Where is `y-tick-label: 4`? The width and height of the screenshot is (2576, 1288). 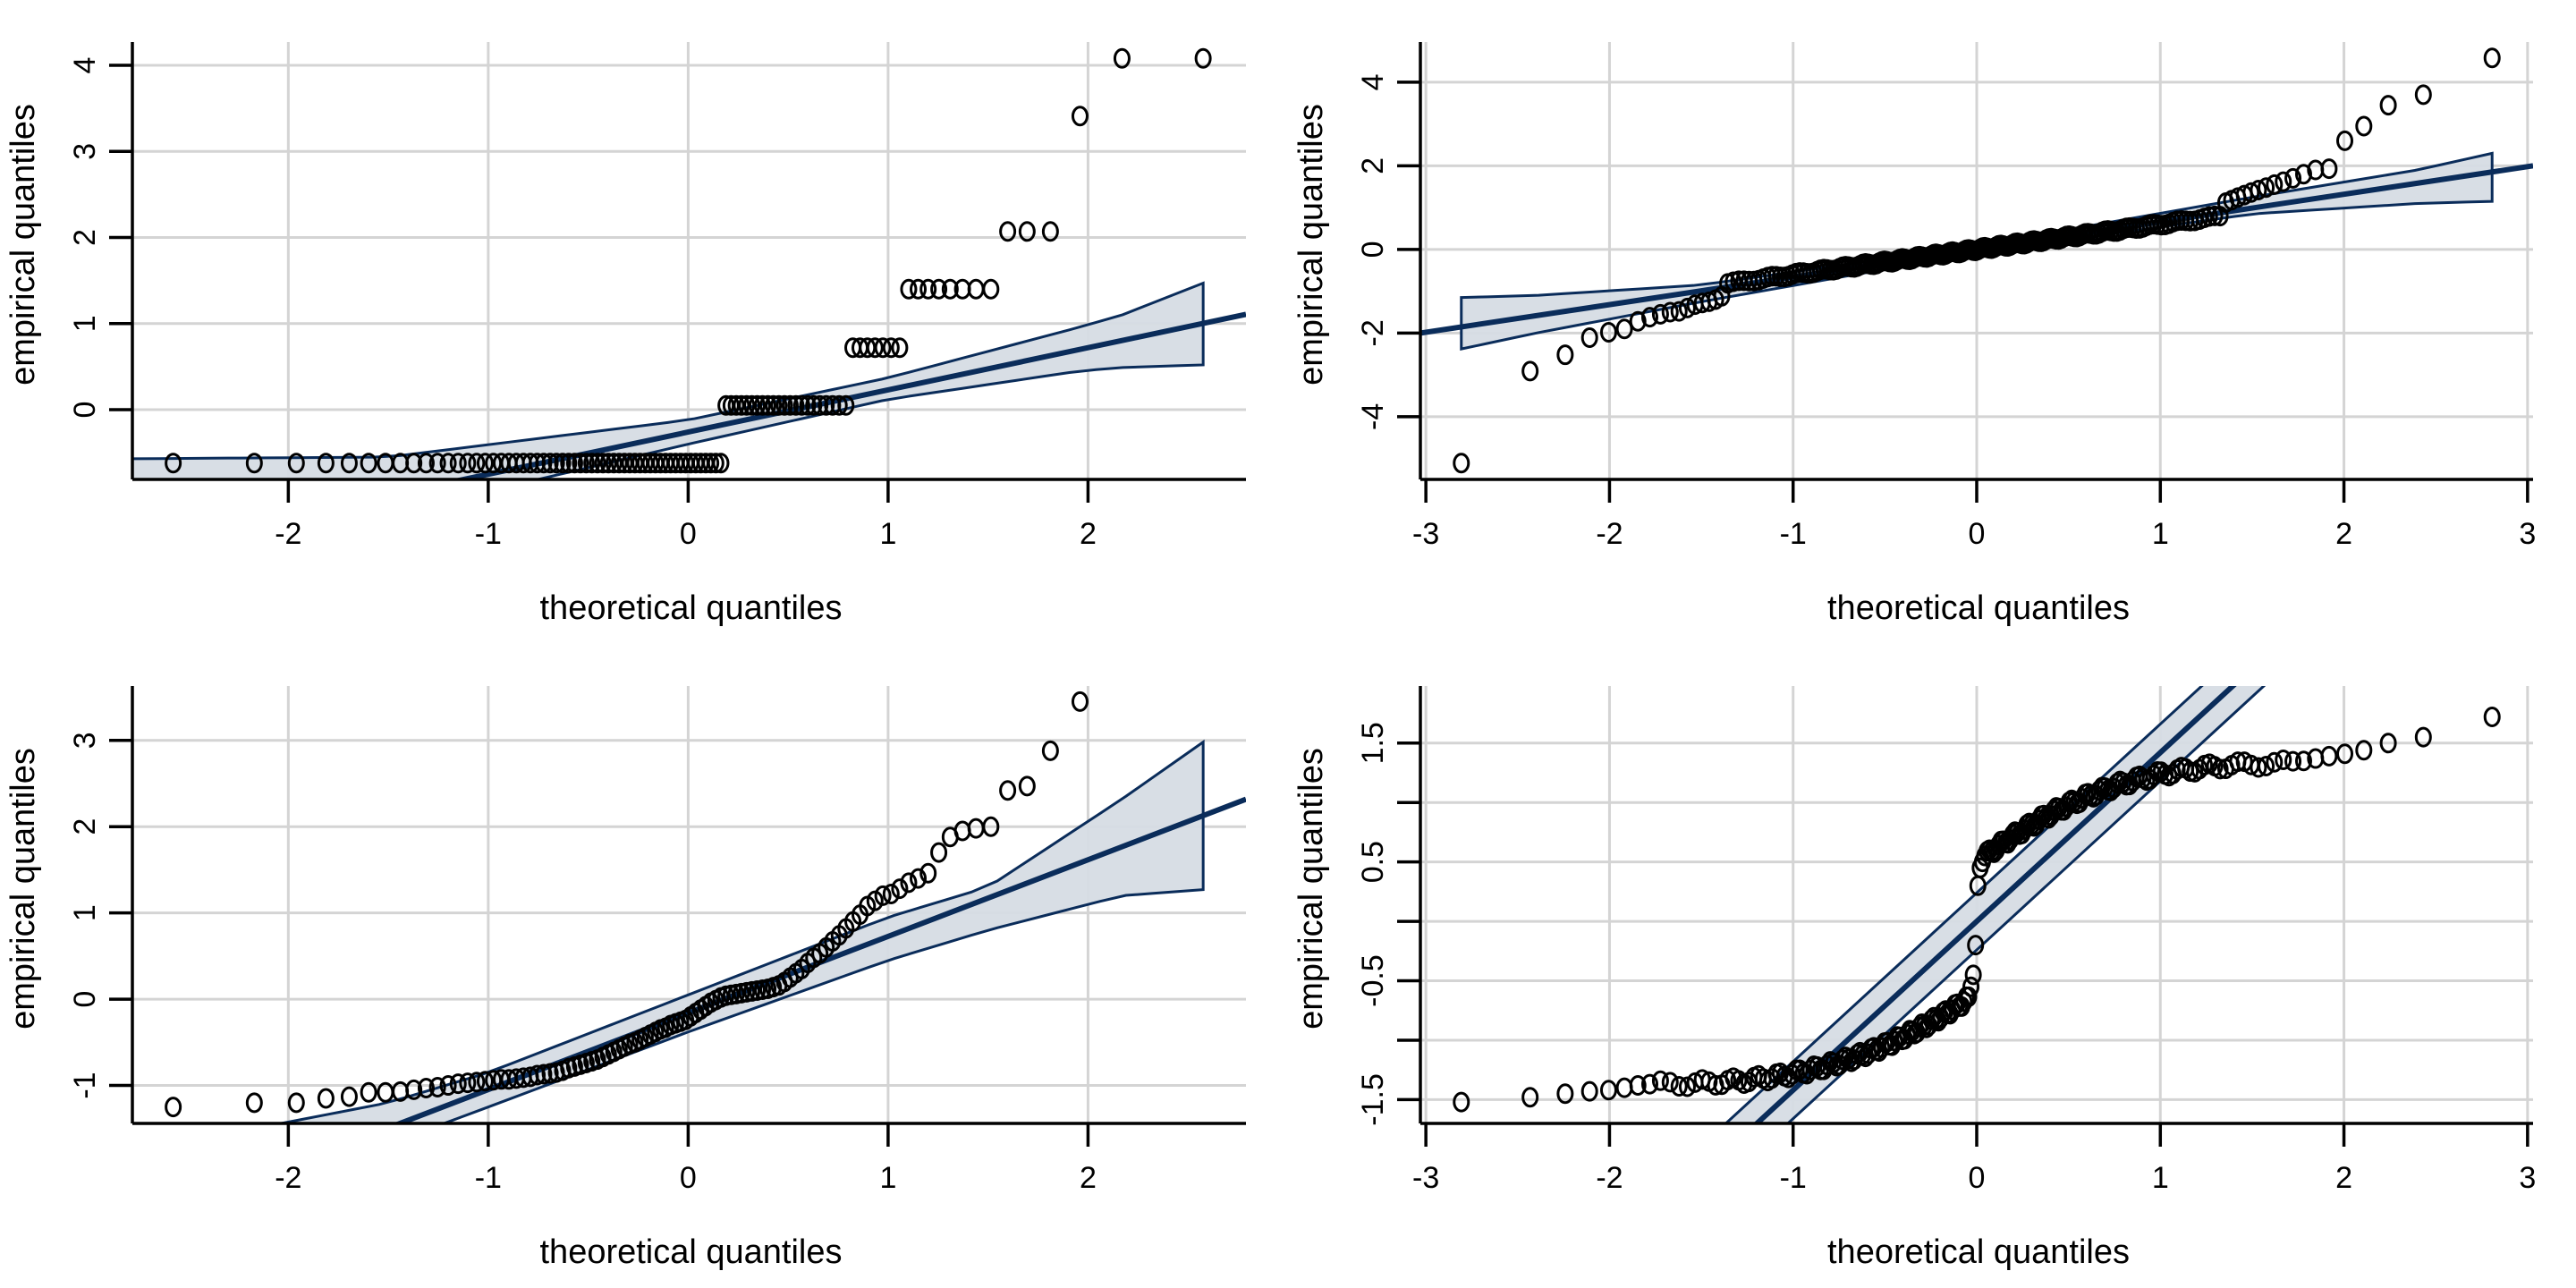 y-tick-label: 4 is located at coordinates (1373, 81).